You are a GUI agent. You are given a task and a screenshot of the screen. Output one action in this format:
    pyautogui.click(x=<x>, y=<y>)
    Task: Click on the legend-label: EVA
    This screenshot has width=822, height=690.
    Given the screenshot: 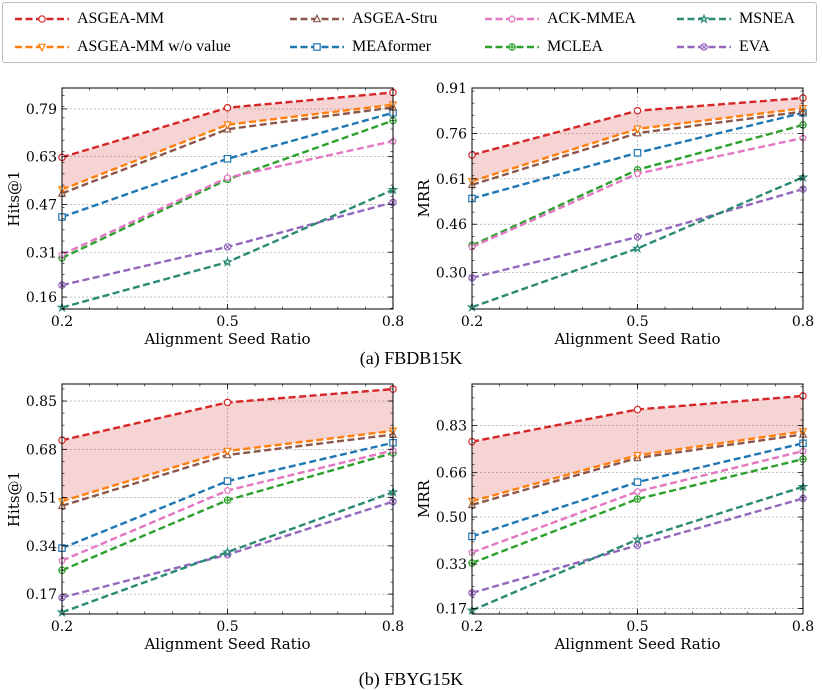 What is the action you would take?
    pyautogui.click(x=754, y=46)
    